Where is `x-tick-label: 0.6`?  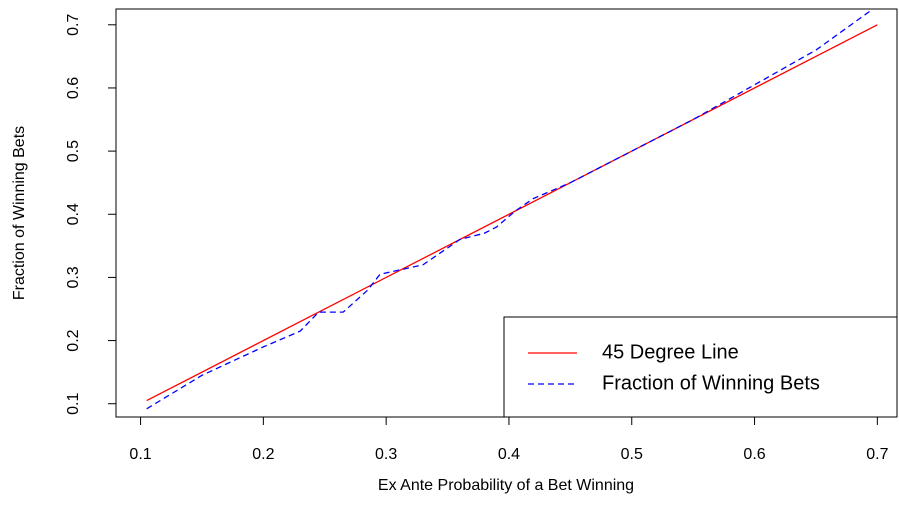
x-tick-label: 0.6 is located at coordinates (754, 454).